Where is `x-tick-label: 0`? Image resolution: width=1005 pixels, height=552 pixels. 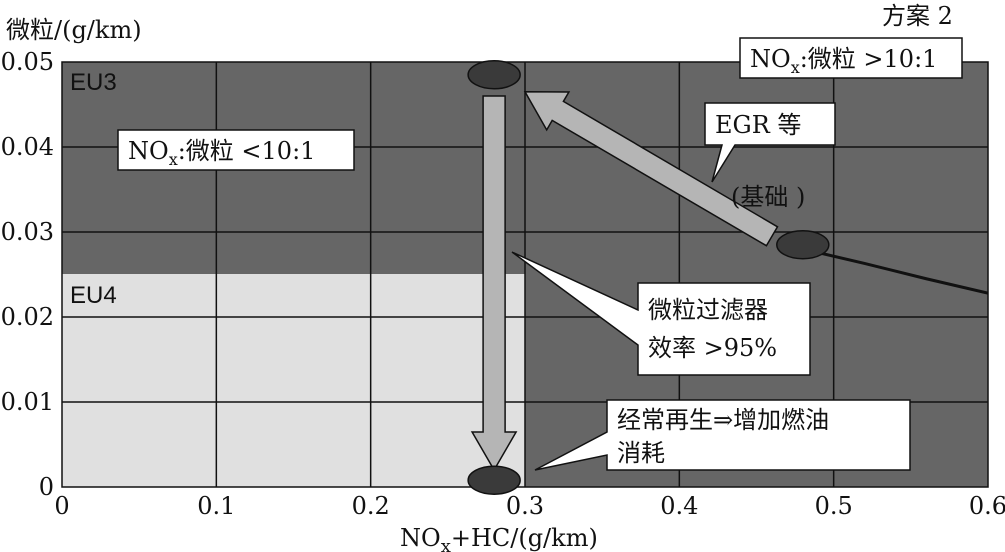 x-tick-label: 0 is located at coordinates (61, 506).